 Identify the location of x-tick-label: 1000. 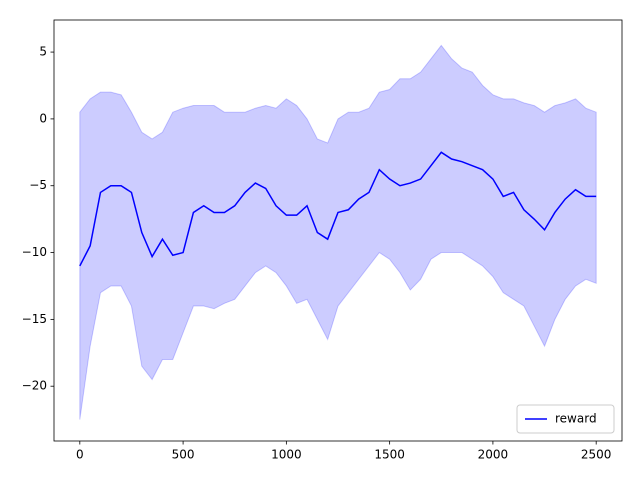
(286, 455).